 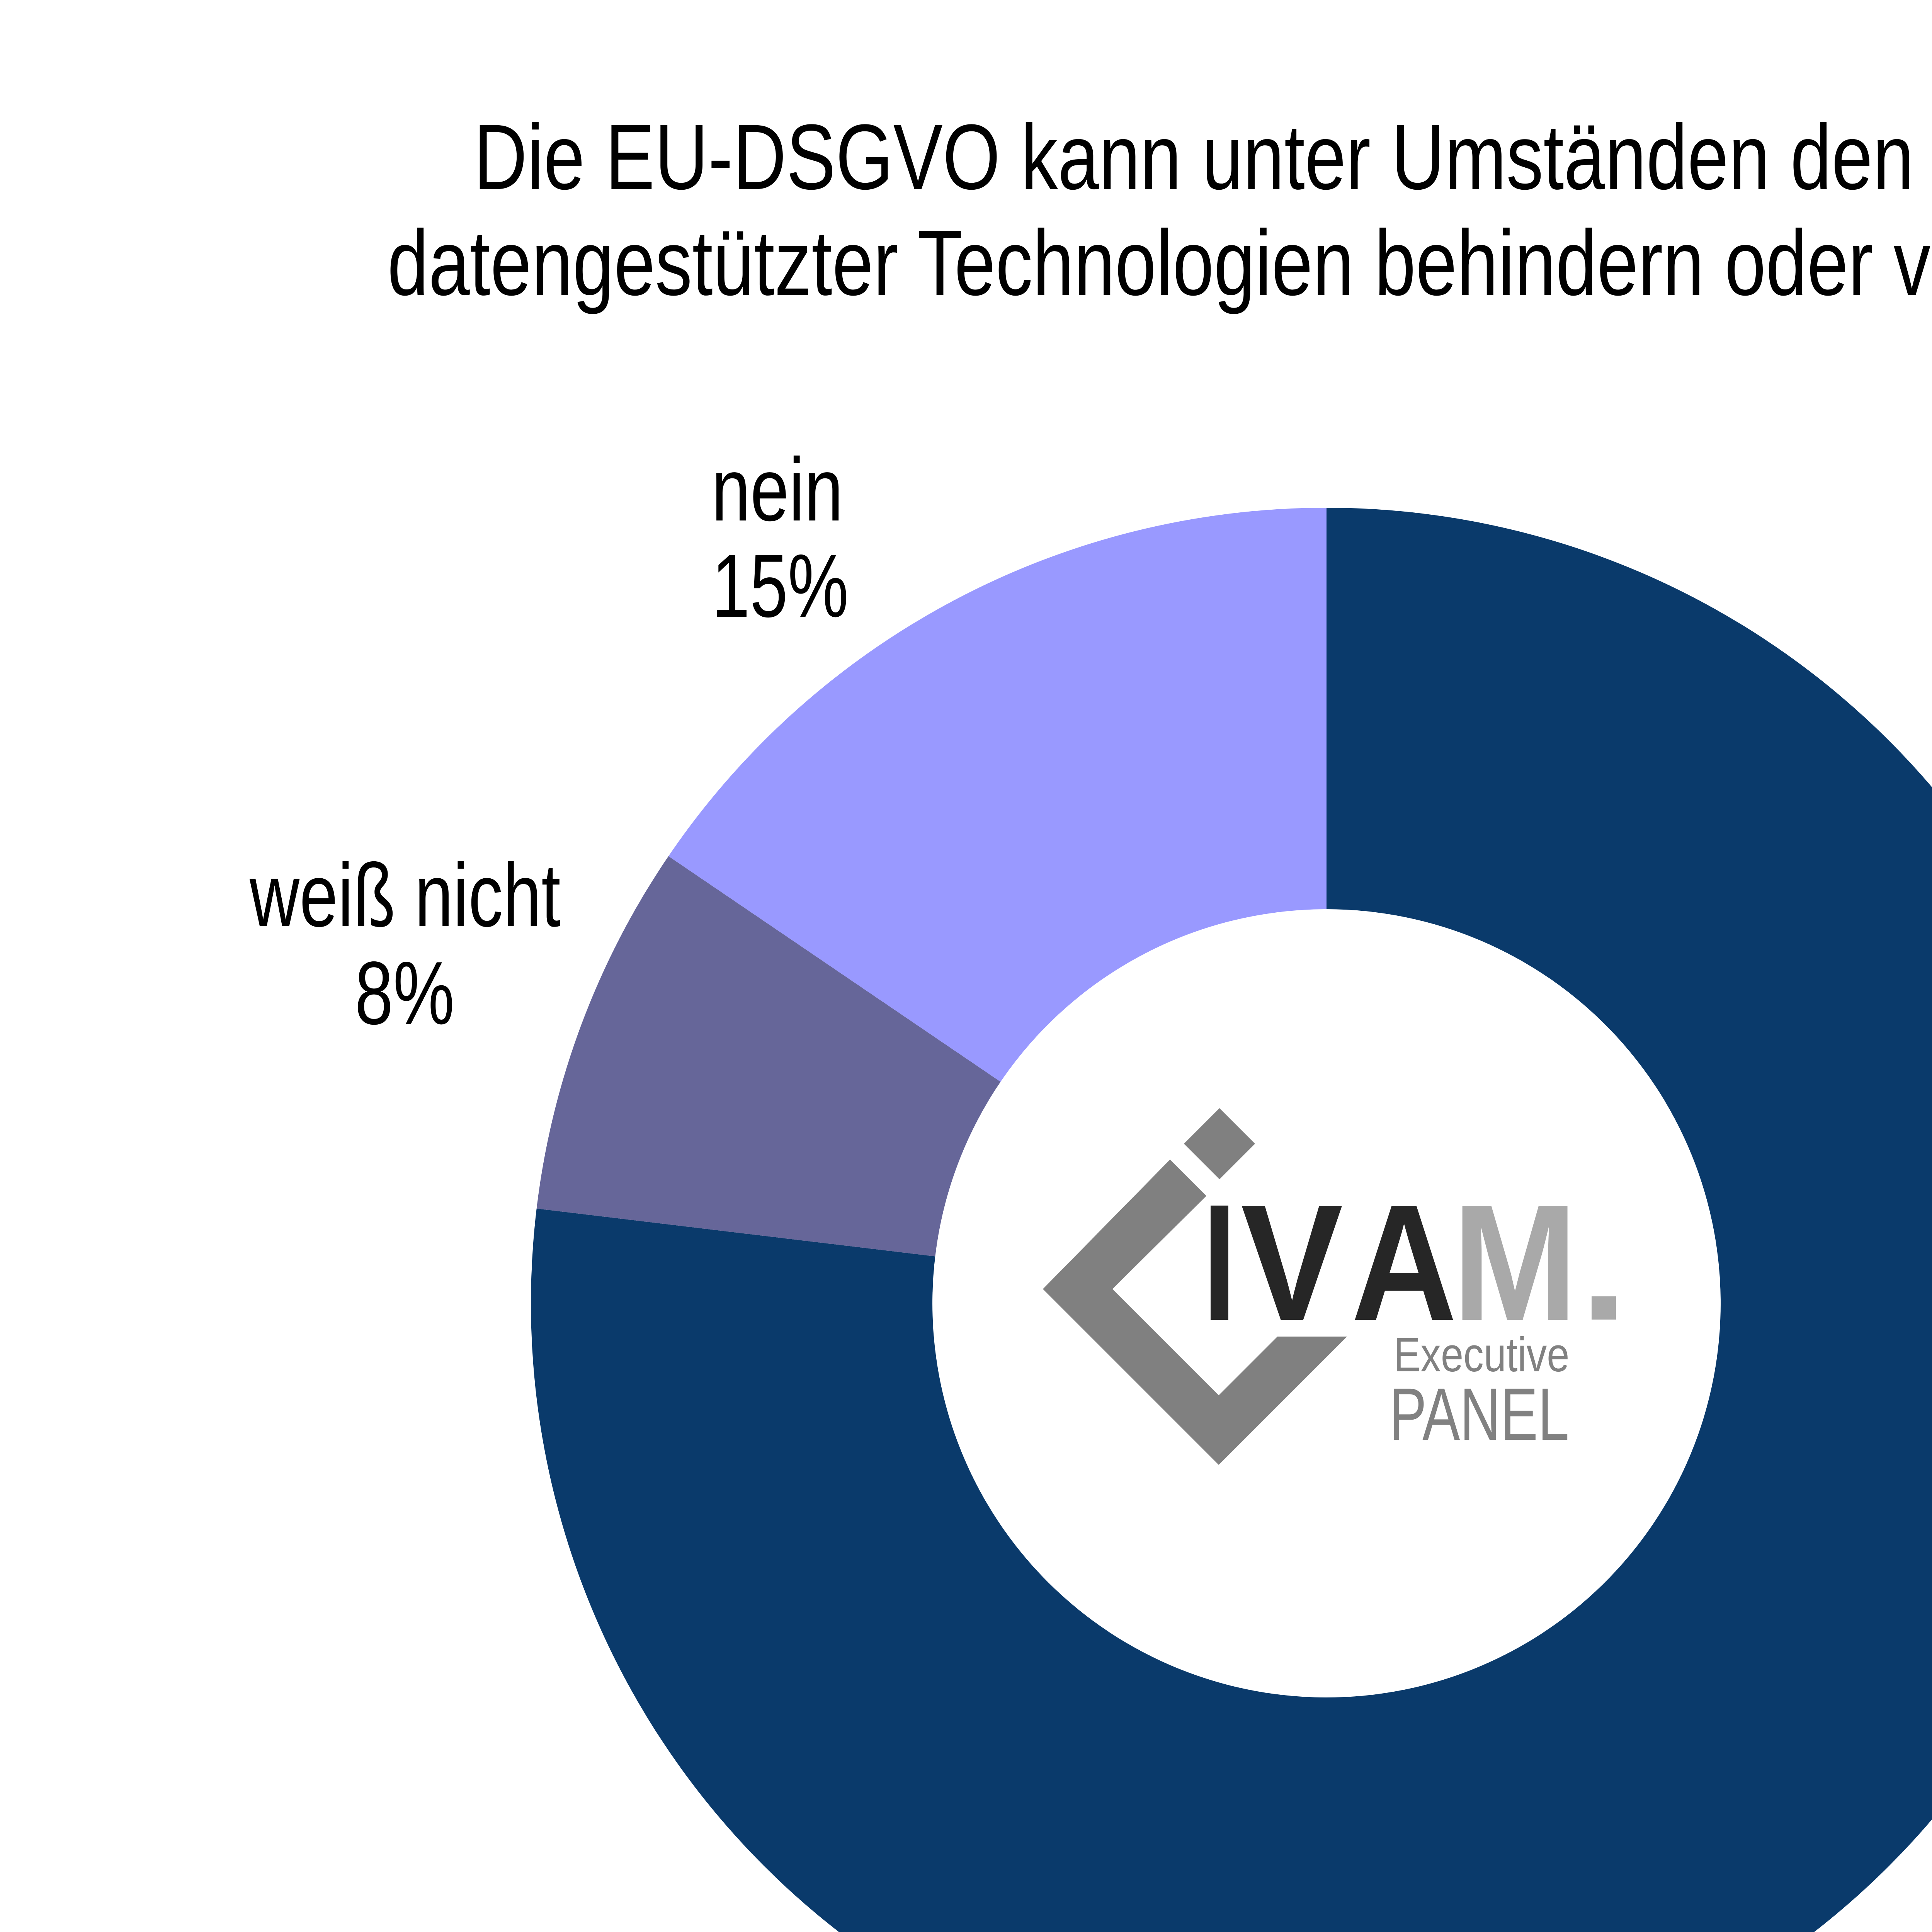 I want to click on svg-text: weiß nicht, so click(x=405, y=896).